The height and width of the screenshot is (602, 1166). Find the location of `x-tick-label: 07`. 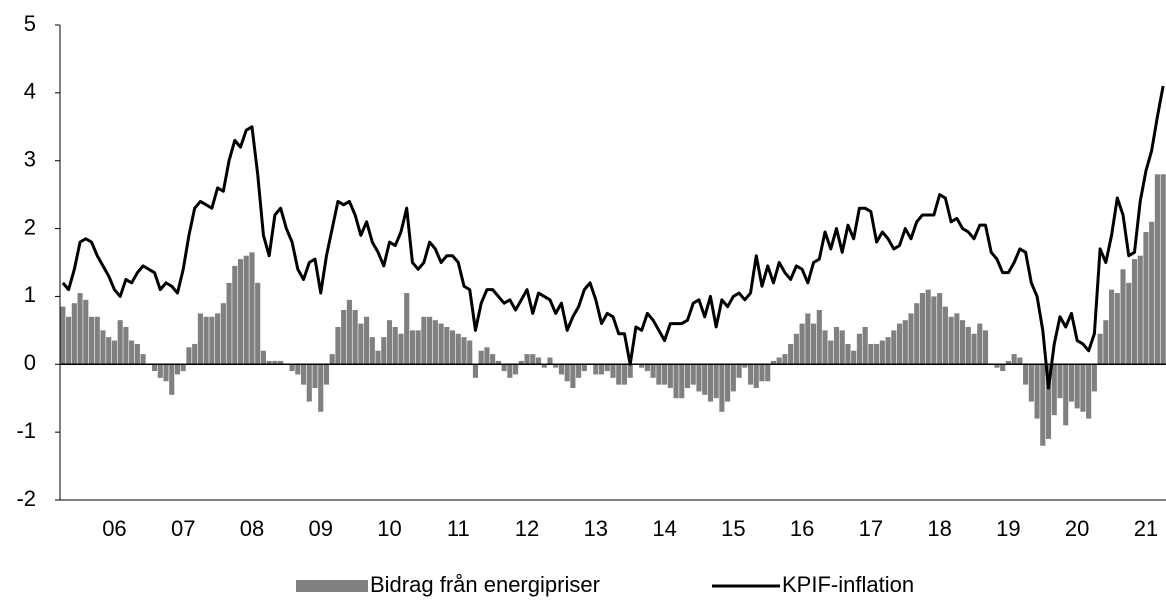

x-tick-label: 07 is located at coordinates (183, 528).